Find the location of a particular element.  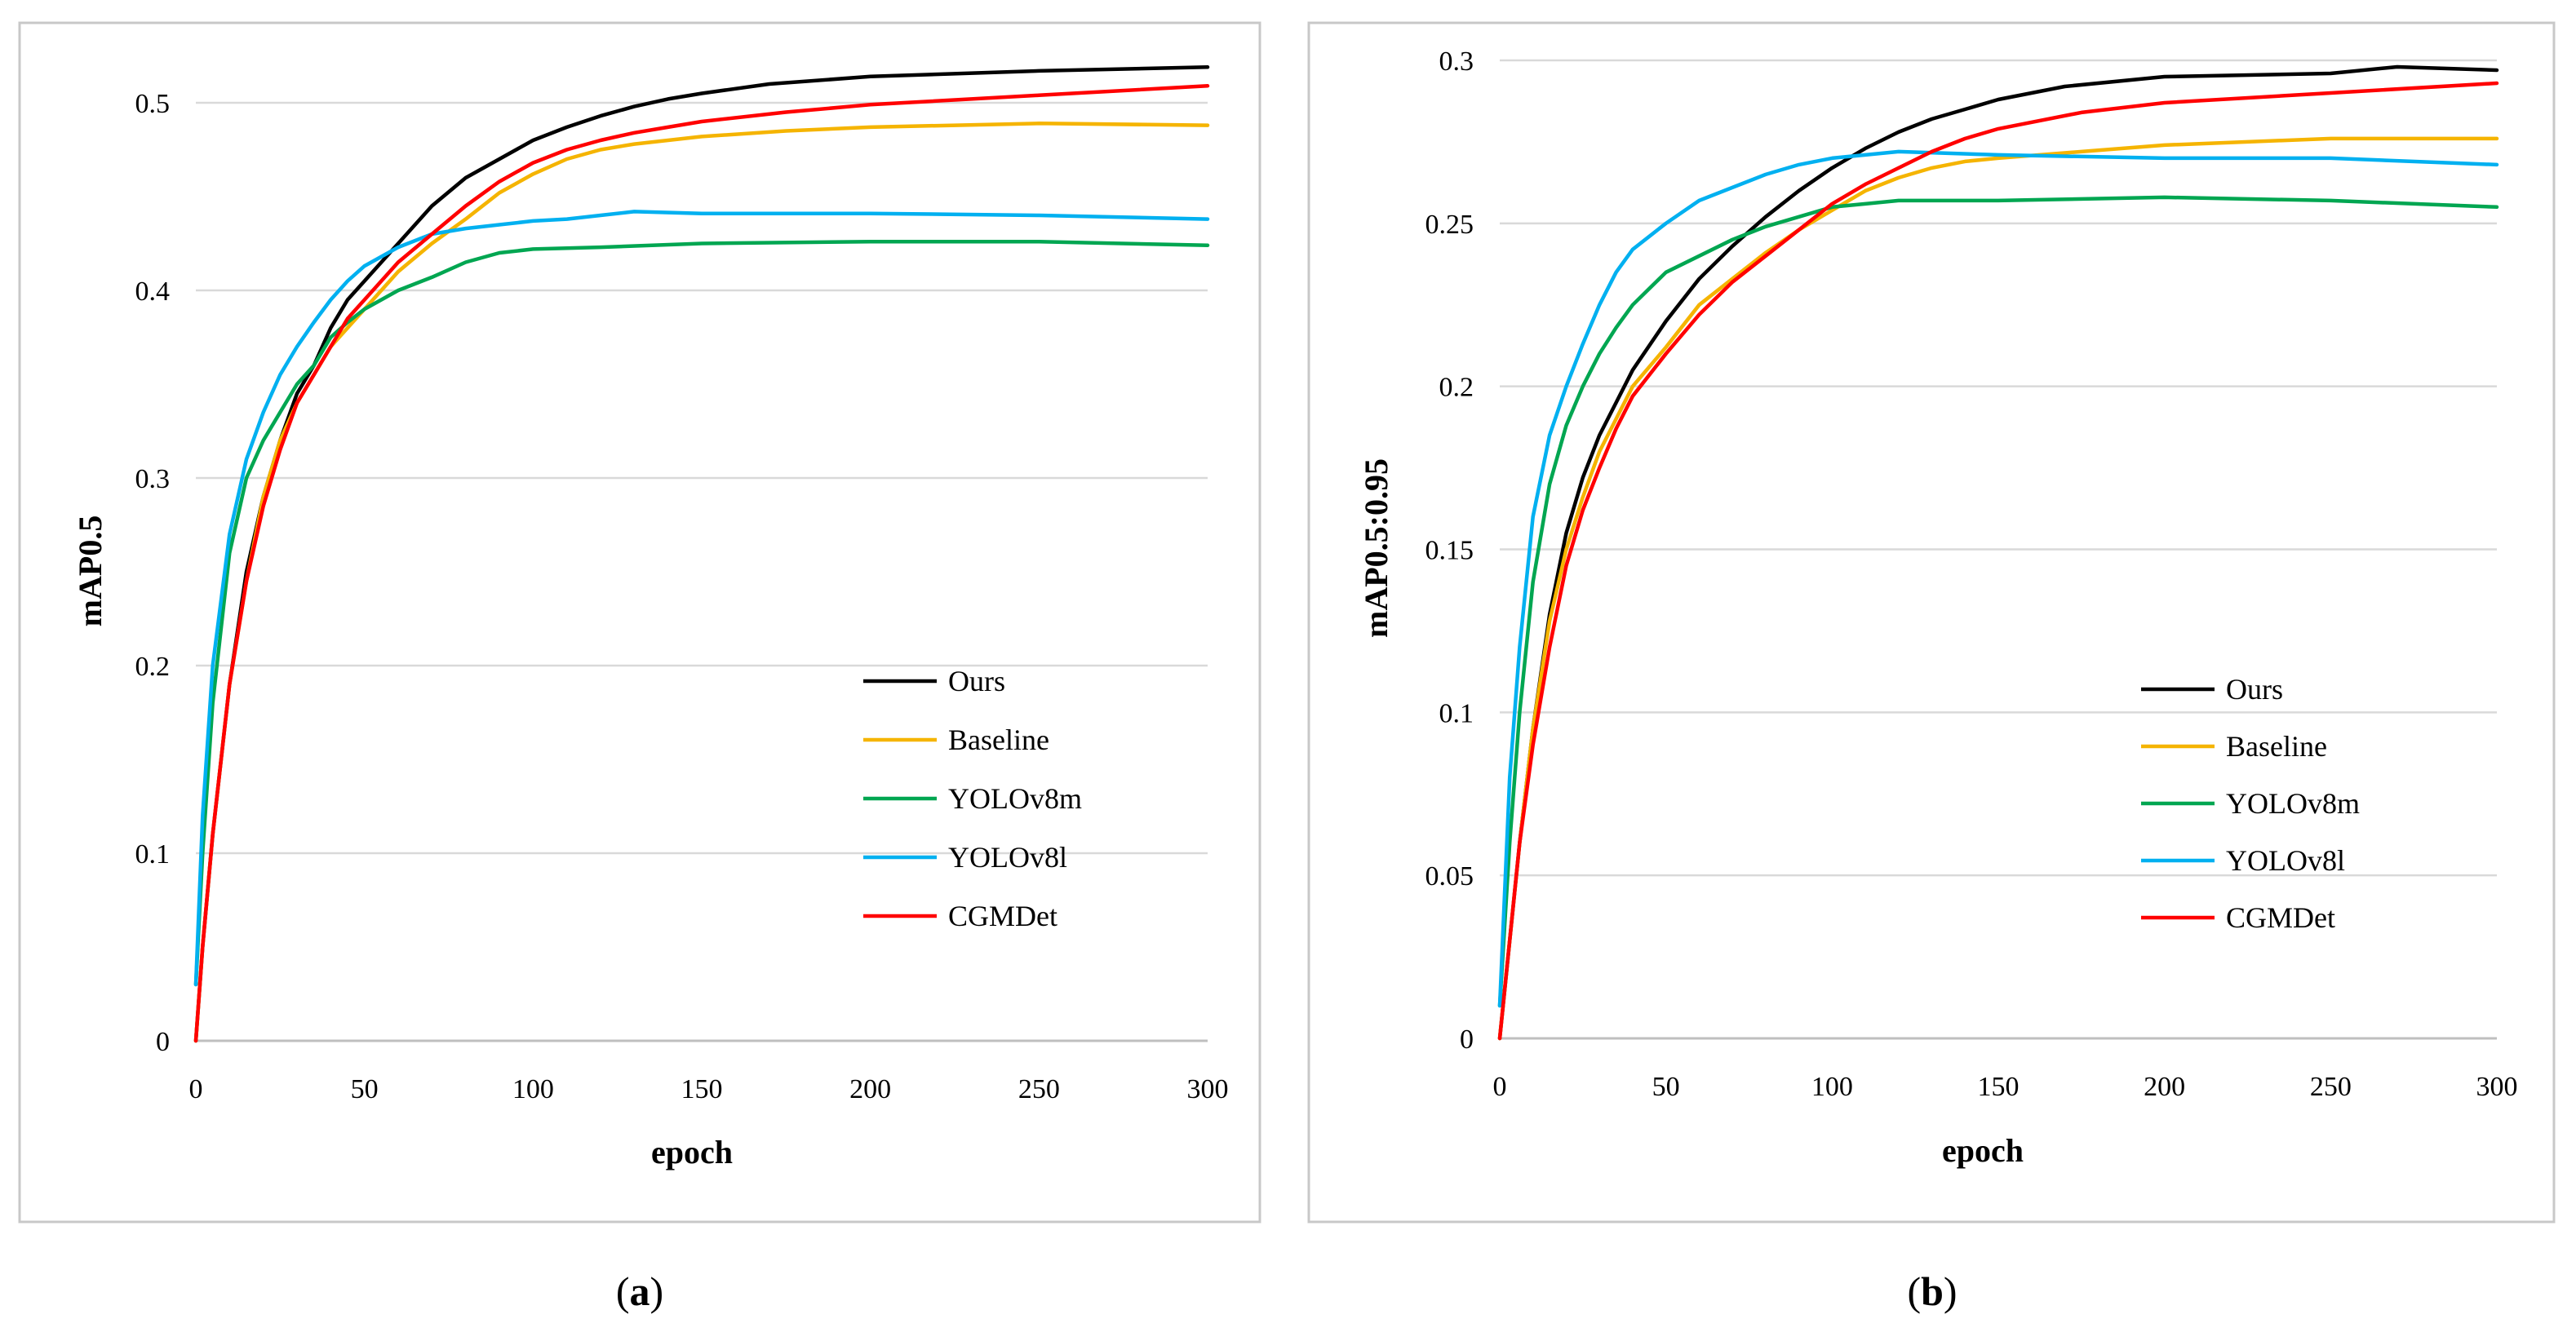

panel-b-x-tick-label: 100 is located at coordinates (1832, 1087).